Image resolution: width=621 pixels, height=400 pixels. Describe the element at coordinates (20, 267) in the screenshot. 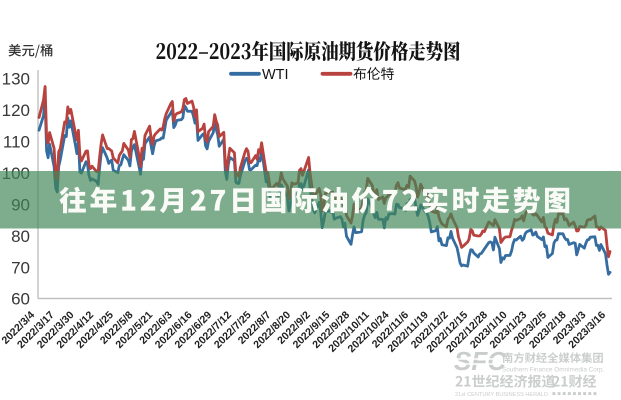

I see `svg-text: 70` at that location.